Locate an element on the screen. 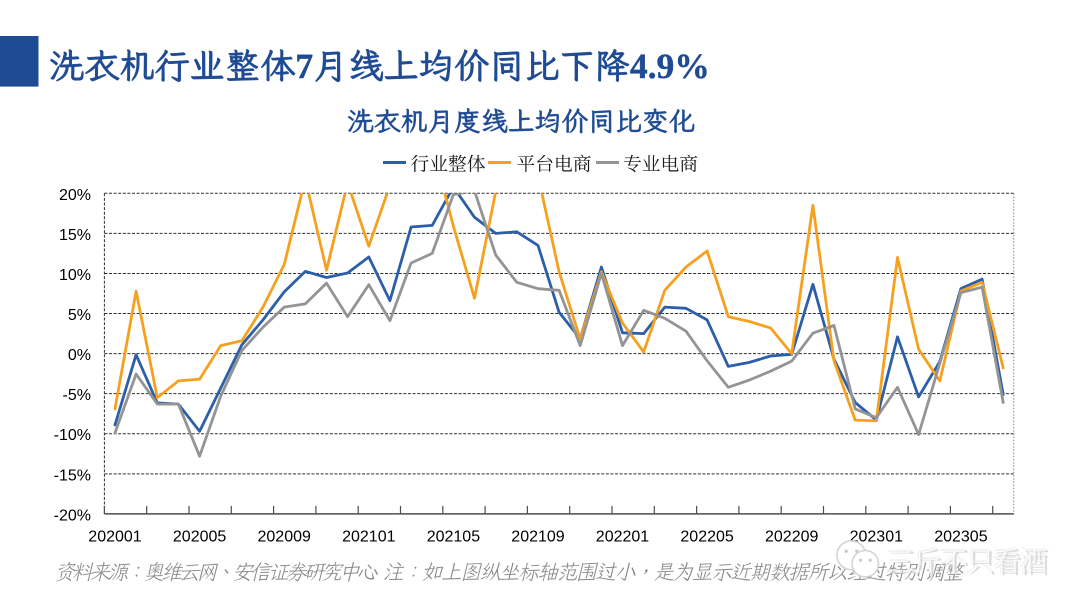 Image resolution: width=1080 pixels, height=613 pixels. svg-text: 202205 is located at coordinates (706, 537).